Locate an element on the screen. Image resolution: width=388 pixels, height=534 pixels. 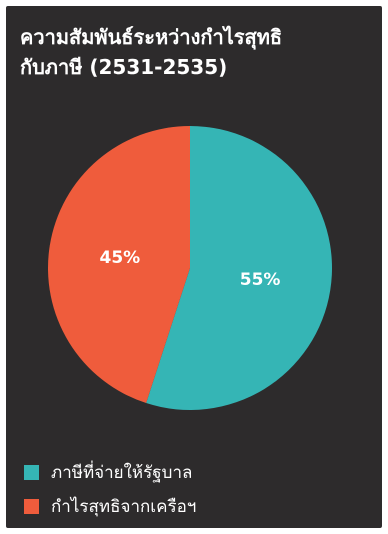
pie-label-tax: 55% is located at coordinates (260, 280).